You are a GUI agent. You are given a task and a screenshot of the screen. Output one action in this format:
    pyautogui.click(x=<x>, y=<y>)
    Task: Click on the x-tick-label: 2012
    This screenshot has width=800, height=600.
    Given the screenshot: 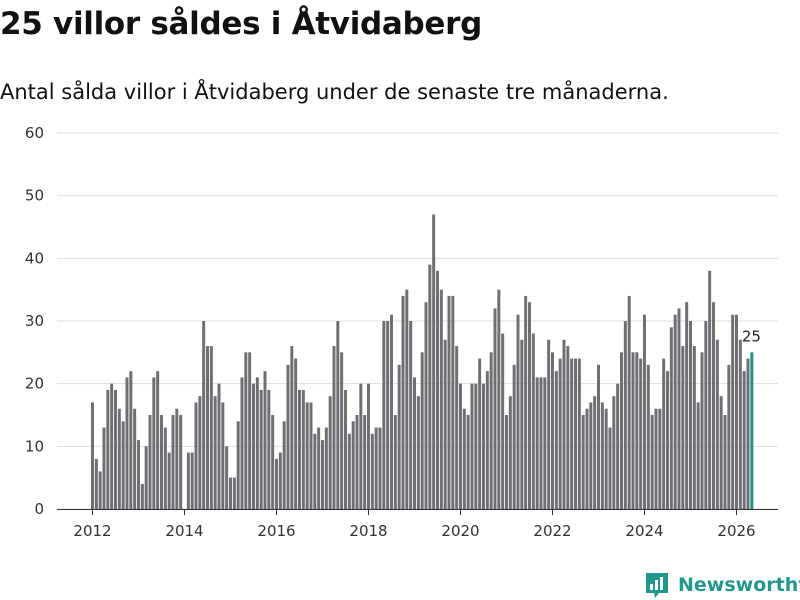 What is the action you would take?
    pyautogui.click(x=92, y=531)
    